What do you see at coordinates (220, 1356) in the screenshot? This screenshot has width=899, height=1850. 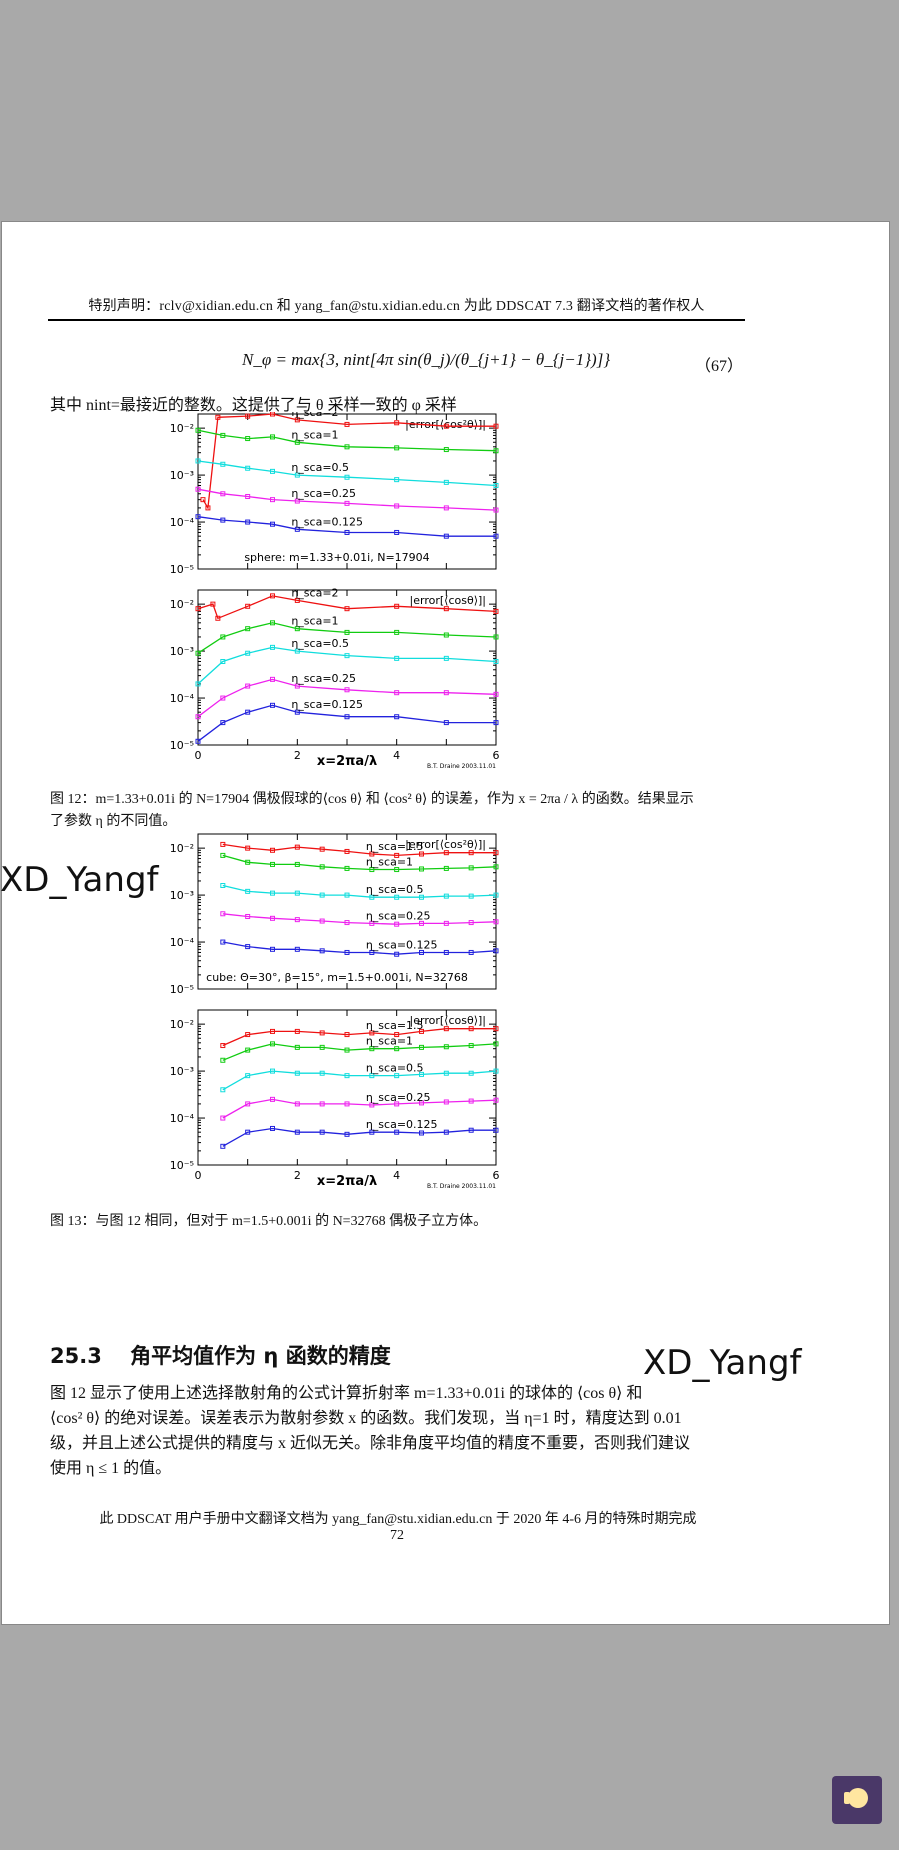 I see `section-title: 25.3 角平均值作为 η 函数的精度` at bounding box center [220, 1356].